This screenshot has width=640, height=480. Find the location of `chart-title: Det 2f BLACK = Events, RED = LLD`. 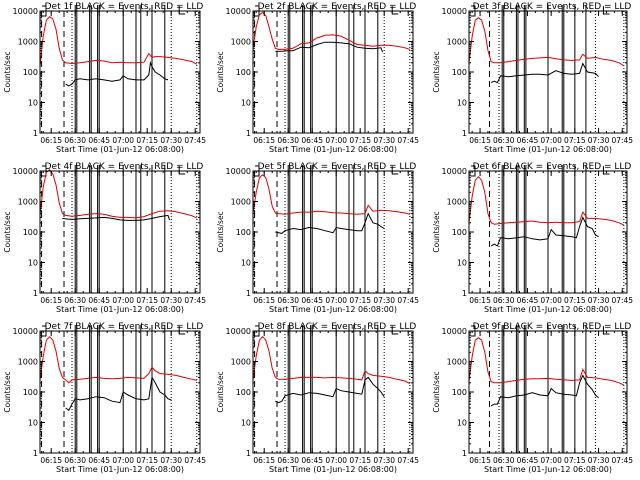

chart-title: Det 2f BLACK = Events, RED = LLD is located at coordinates (337, 7).